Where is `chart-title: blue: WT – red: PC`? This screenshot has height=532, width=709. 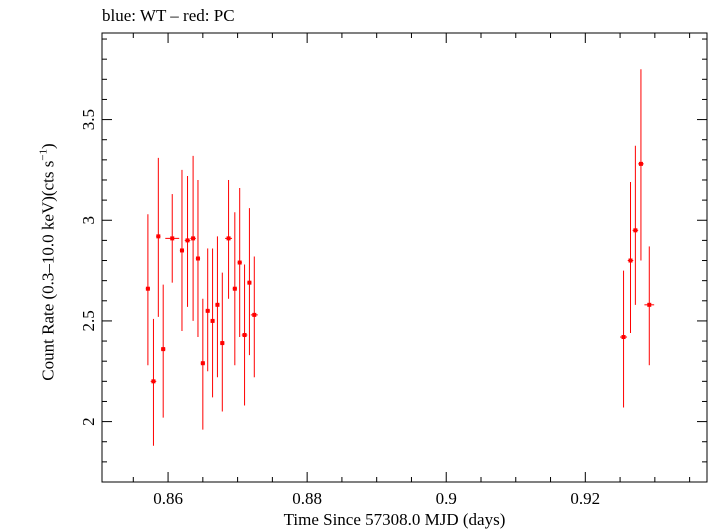 chart-title: blue: WT – red: PC is located at coordinates (168, 15).